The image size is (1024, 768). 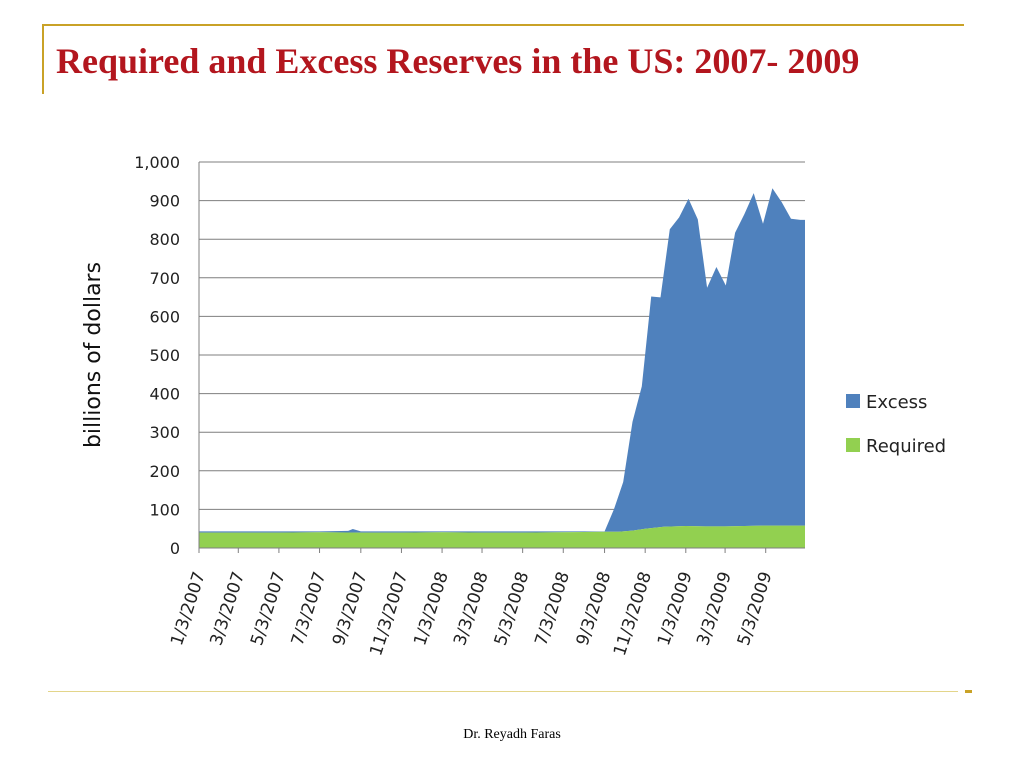 What do you see at coordinates (853, 445) in the screenshot?
I see `legend-swatch-required` at bounding box center [853, 445].